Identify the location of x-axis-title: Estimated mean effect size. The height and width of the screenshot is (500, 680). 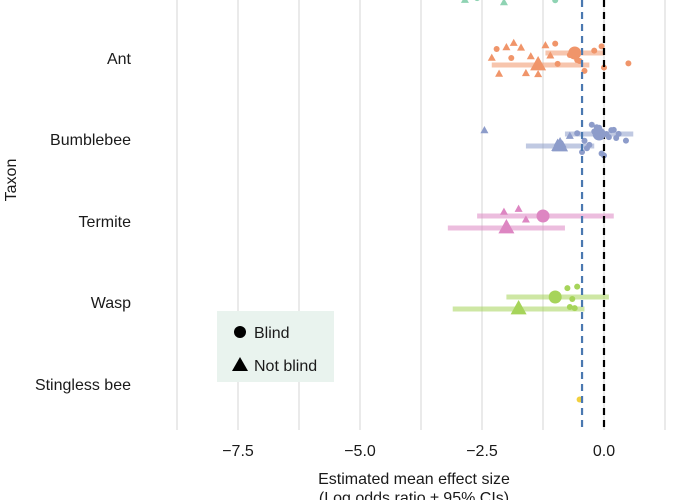
(414, 479).